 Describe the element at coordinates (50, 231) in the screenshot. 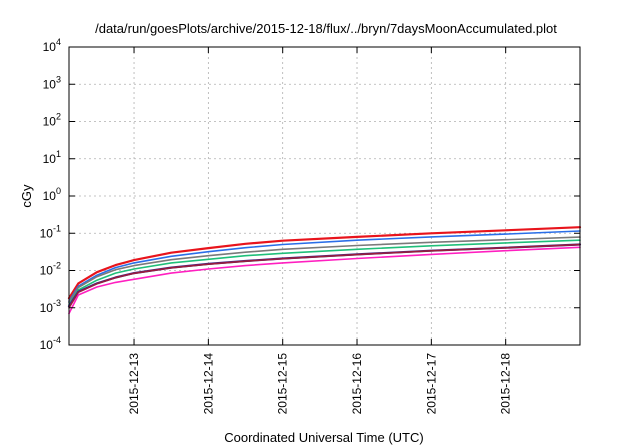

I see `y-tick-label: 10⁻¹` at that location.